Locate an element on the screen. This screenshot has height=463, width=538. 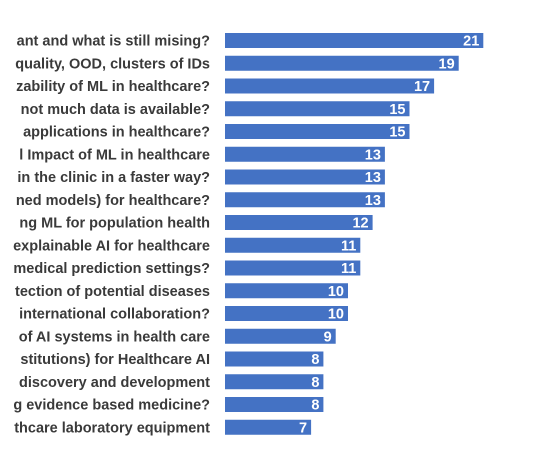
category-label: explainable AI for healthcare is located at coordinates (111, 246).